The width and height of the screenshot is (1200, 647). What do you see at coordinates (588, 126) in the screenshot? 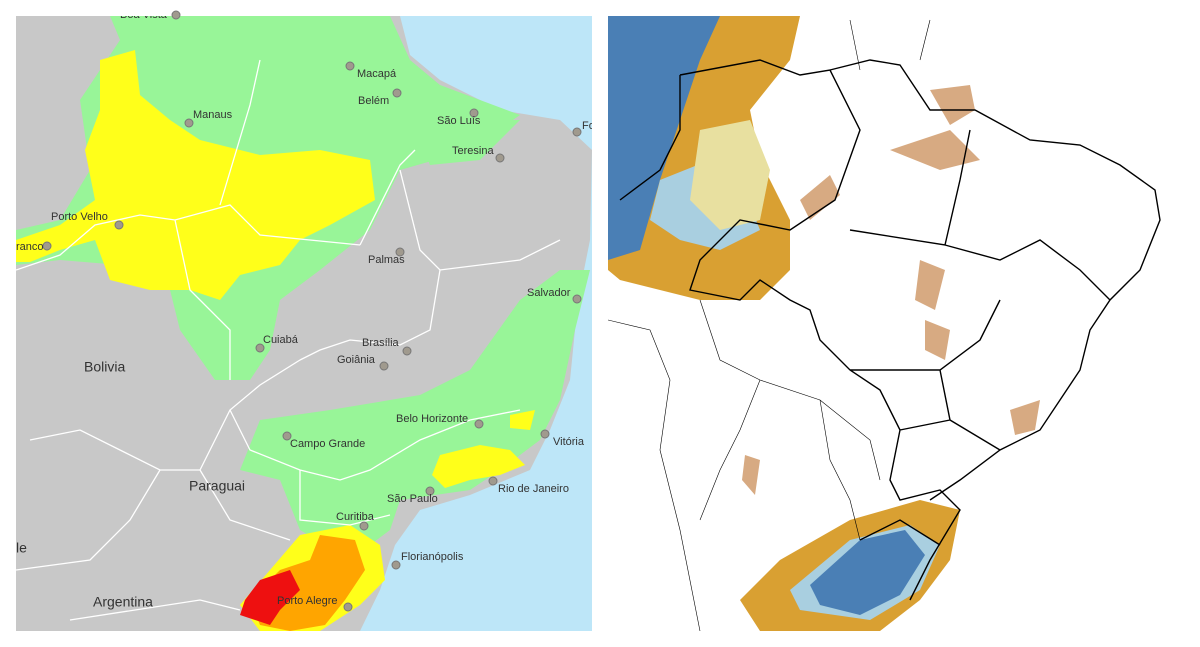
I see `city-label: Fo` at bounding box center [588, 126].